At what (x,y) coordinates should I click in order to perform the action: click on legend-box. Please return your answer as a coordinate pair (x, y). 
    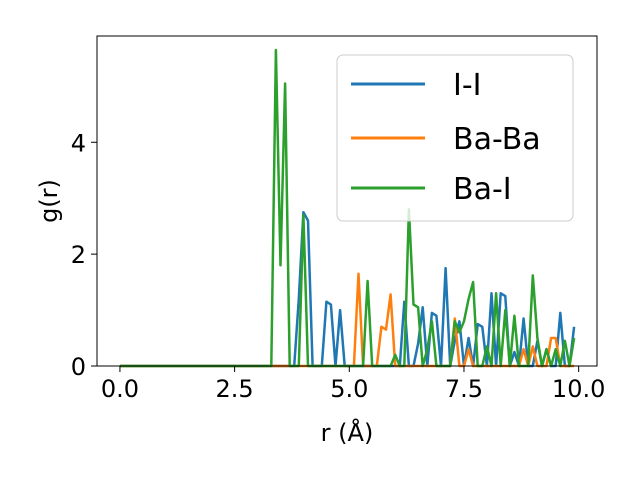
    Looking at the image, I should click on (455, 138).